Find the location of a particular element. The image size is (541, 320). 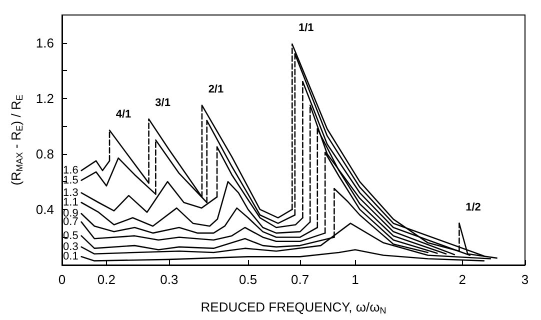

annotation: 2/1 is located at coordinates (216, 89).